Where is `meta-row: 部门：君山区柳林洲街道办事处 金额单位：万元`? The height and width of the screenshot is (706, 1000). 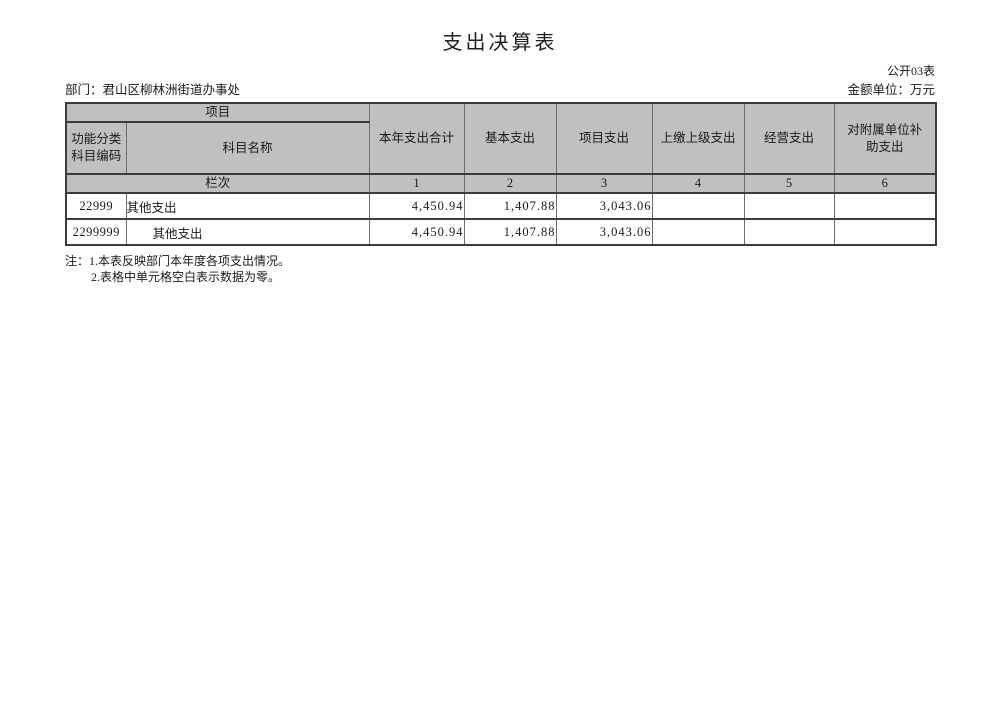 meta-row: 部门：君山区柳林洲街道办事处 金额单位：万元 is located at coordinates (500, 90).